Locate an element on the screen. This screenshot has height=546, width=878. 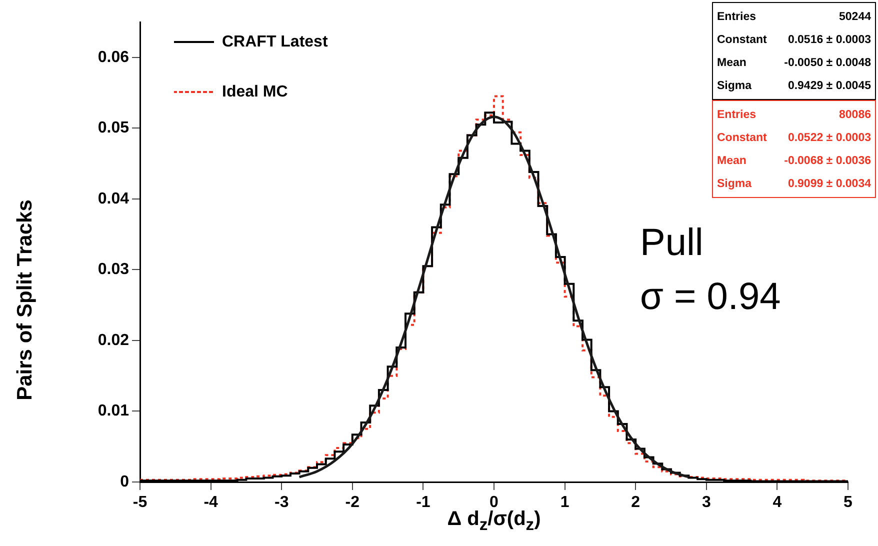
x-tick-label: 1 is located at coordinates (565, 503).